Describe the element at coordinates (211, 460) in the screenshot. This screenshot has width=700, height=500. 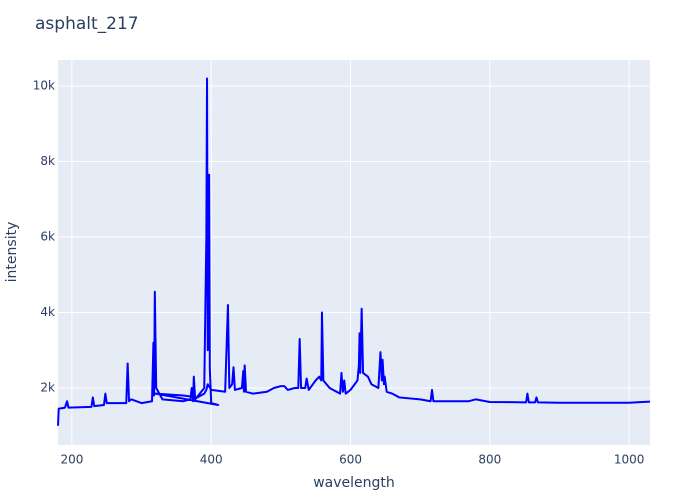
I see `x-tick-label: 400` at that location.